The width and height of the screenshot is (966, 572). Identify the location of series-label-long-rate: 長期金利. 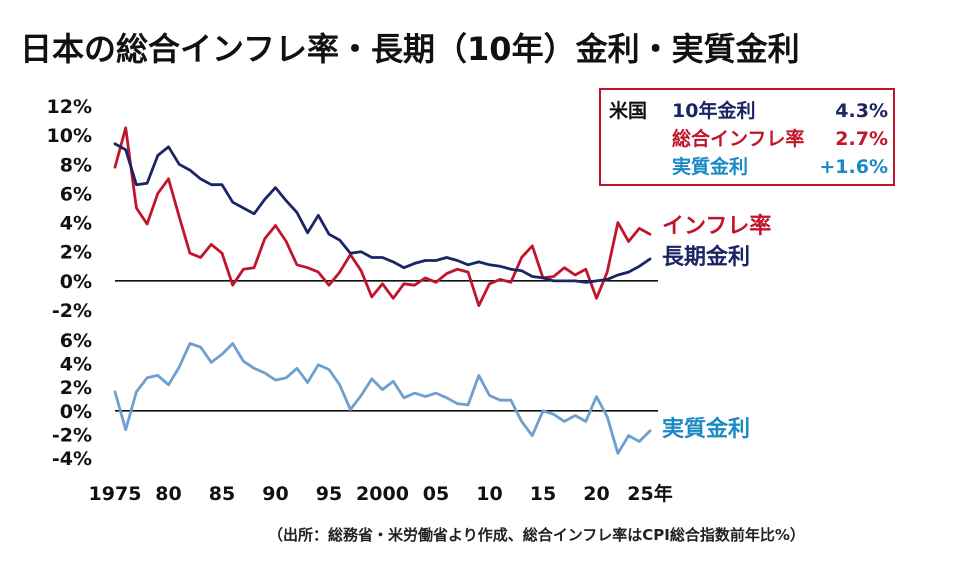
(706, 257).